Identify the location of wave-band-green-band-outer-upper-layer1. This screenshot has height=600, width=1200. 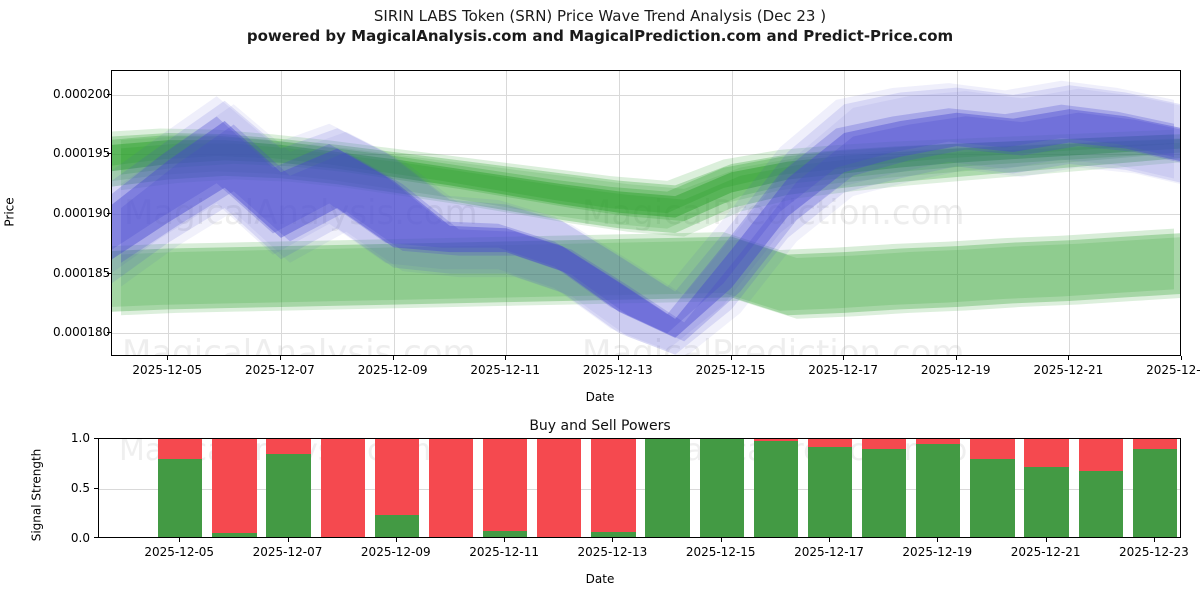
(643, 178).